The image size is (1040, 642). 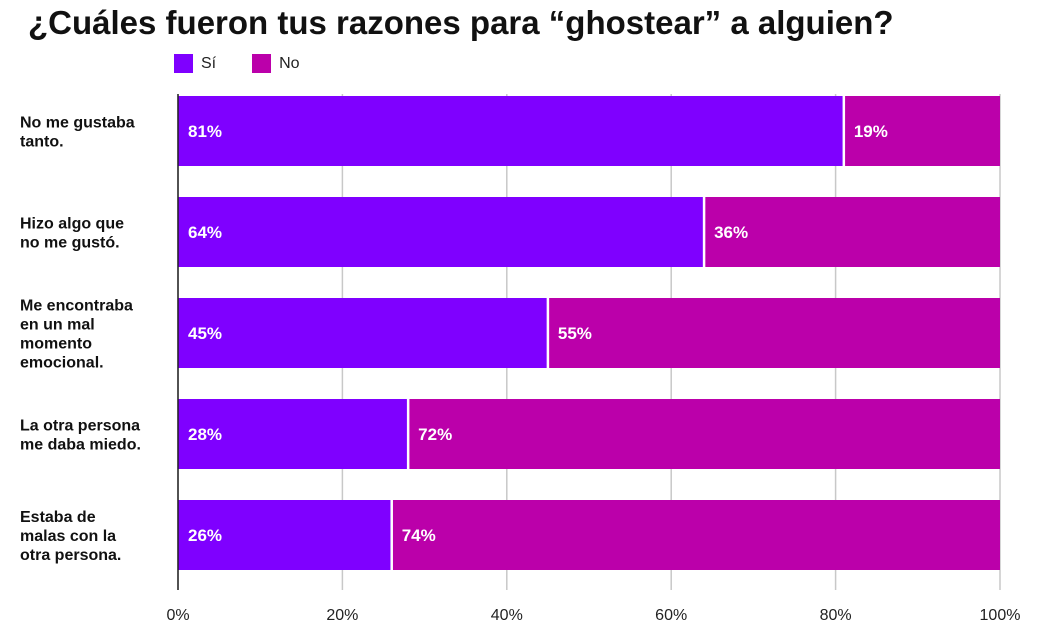 I want to click on value-label-1-0: 64%, so click(x=205, y=232).